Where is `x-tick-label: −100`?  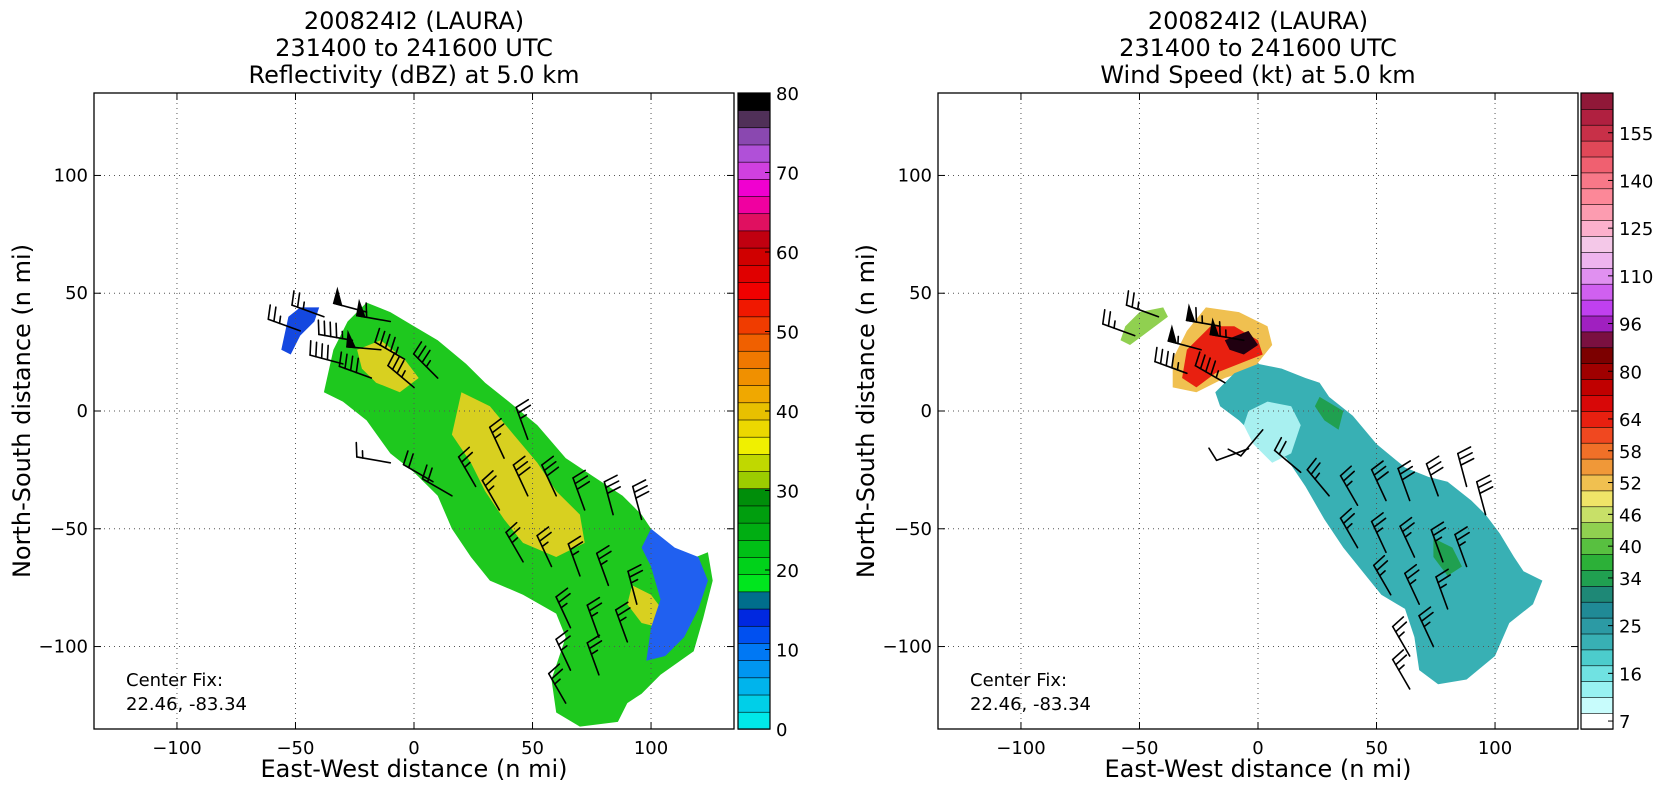
x-tick-label: −100 is located at coordinates (176, 748).